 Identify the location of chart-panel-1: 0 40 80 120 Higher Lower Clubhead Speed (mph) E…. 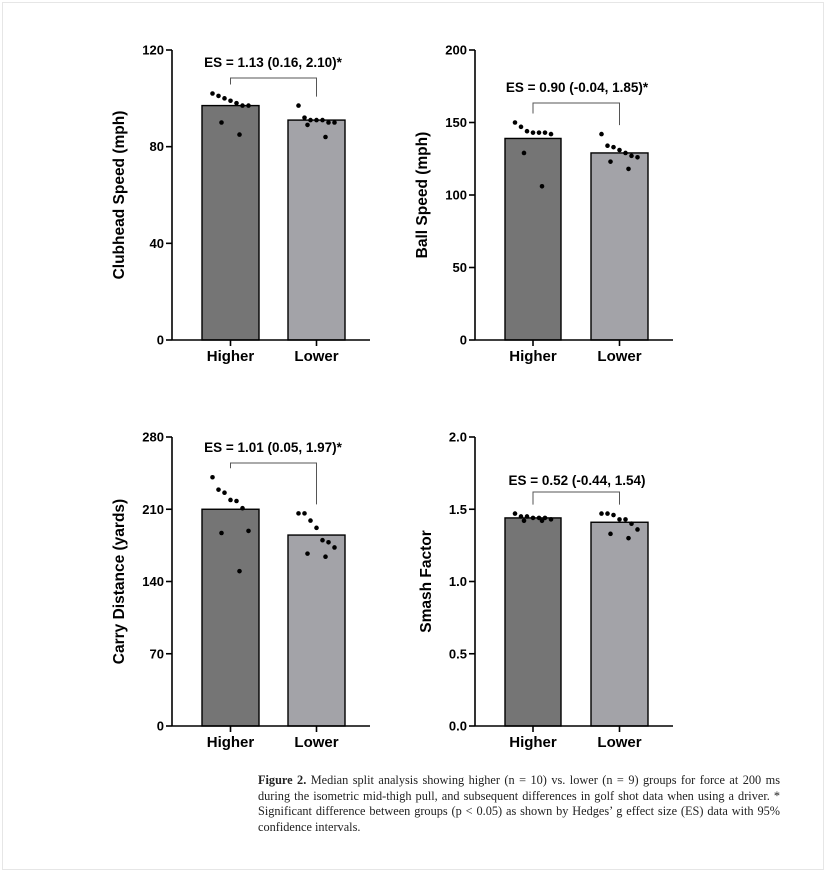
(240, 204).